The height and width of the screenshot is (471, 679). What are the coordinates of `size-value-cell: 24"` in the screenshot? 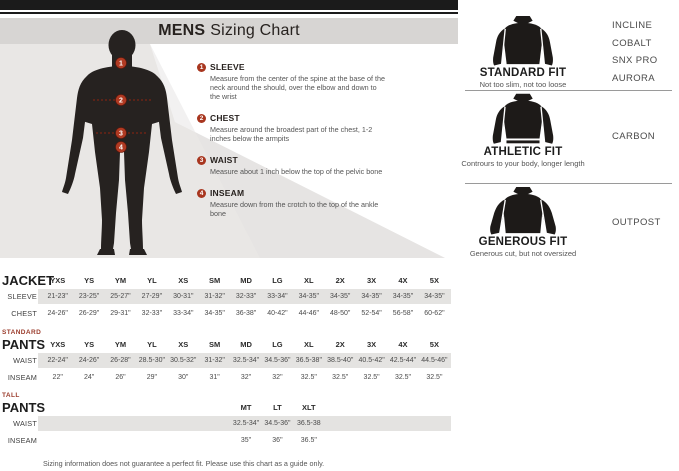 It's located at (89, 377).